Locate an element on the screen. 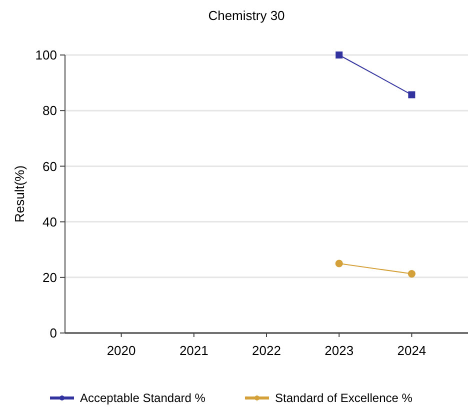  y-axis-title: Result(%) is located at coordinates (19, 194).